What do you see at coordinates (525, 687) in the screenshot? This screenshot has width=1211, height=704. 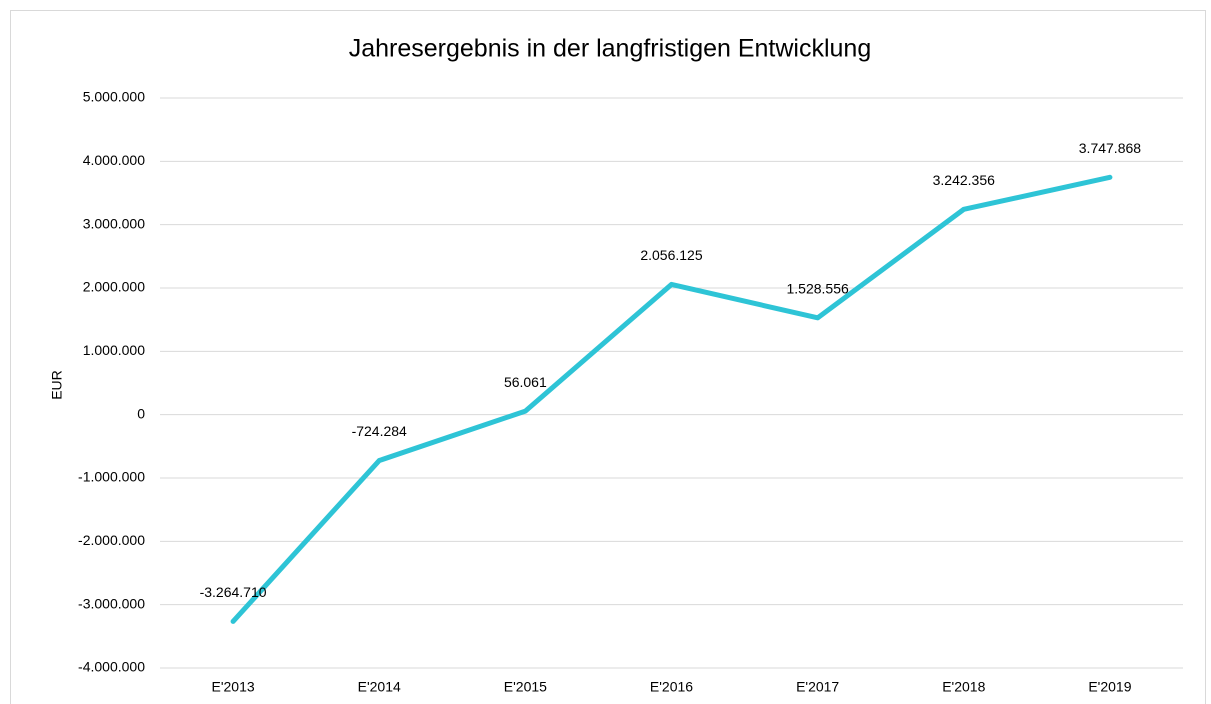 I see `x-tick-label: E'2015` at bounding box center [525, 687].